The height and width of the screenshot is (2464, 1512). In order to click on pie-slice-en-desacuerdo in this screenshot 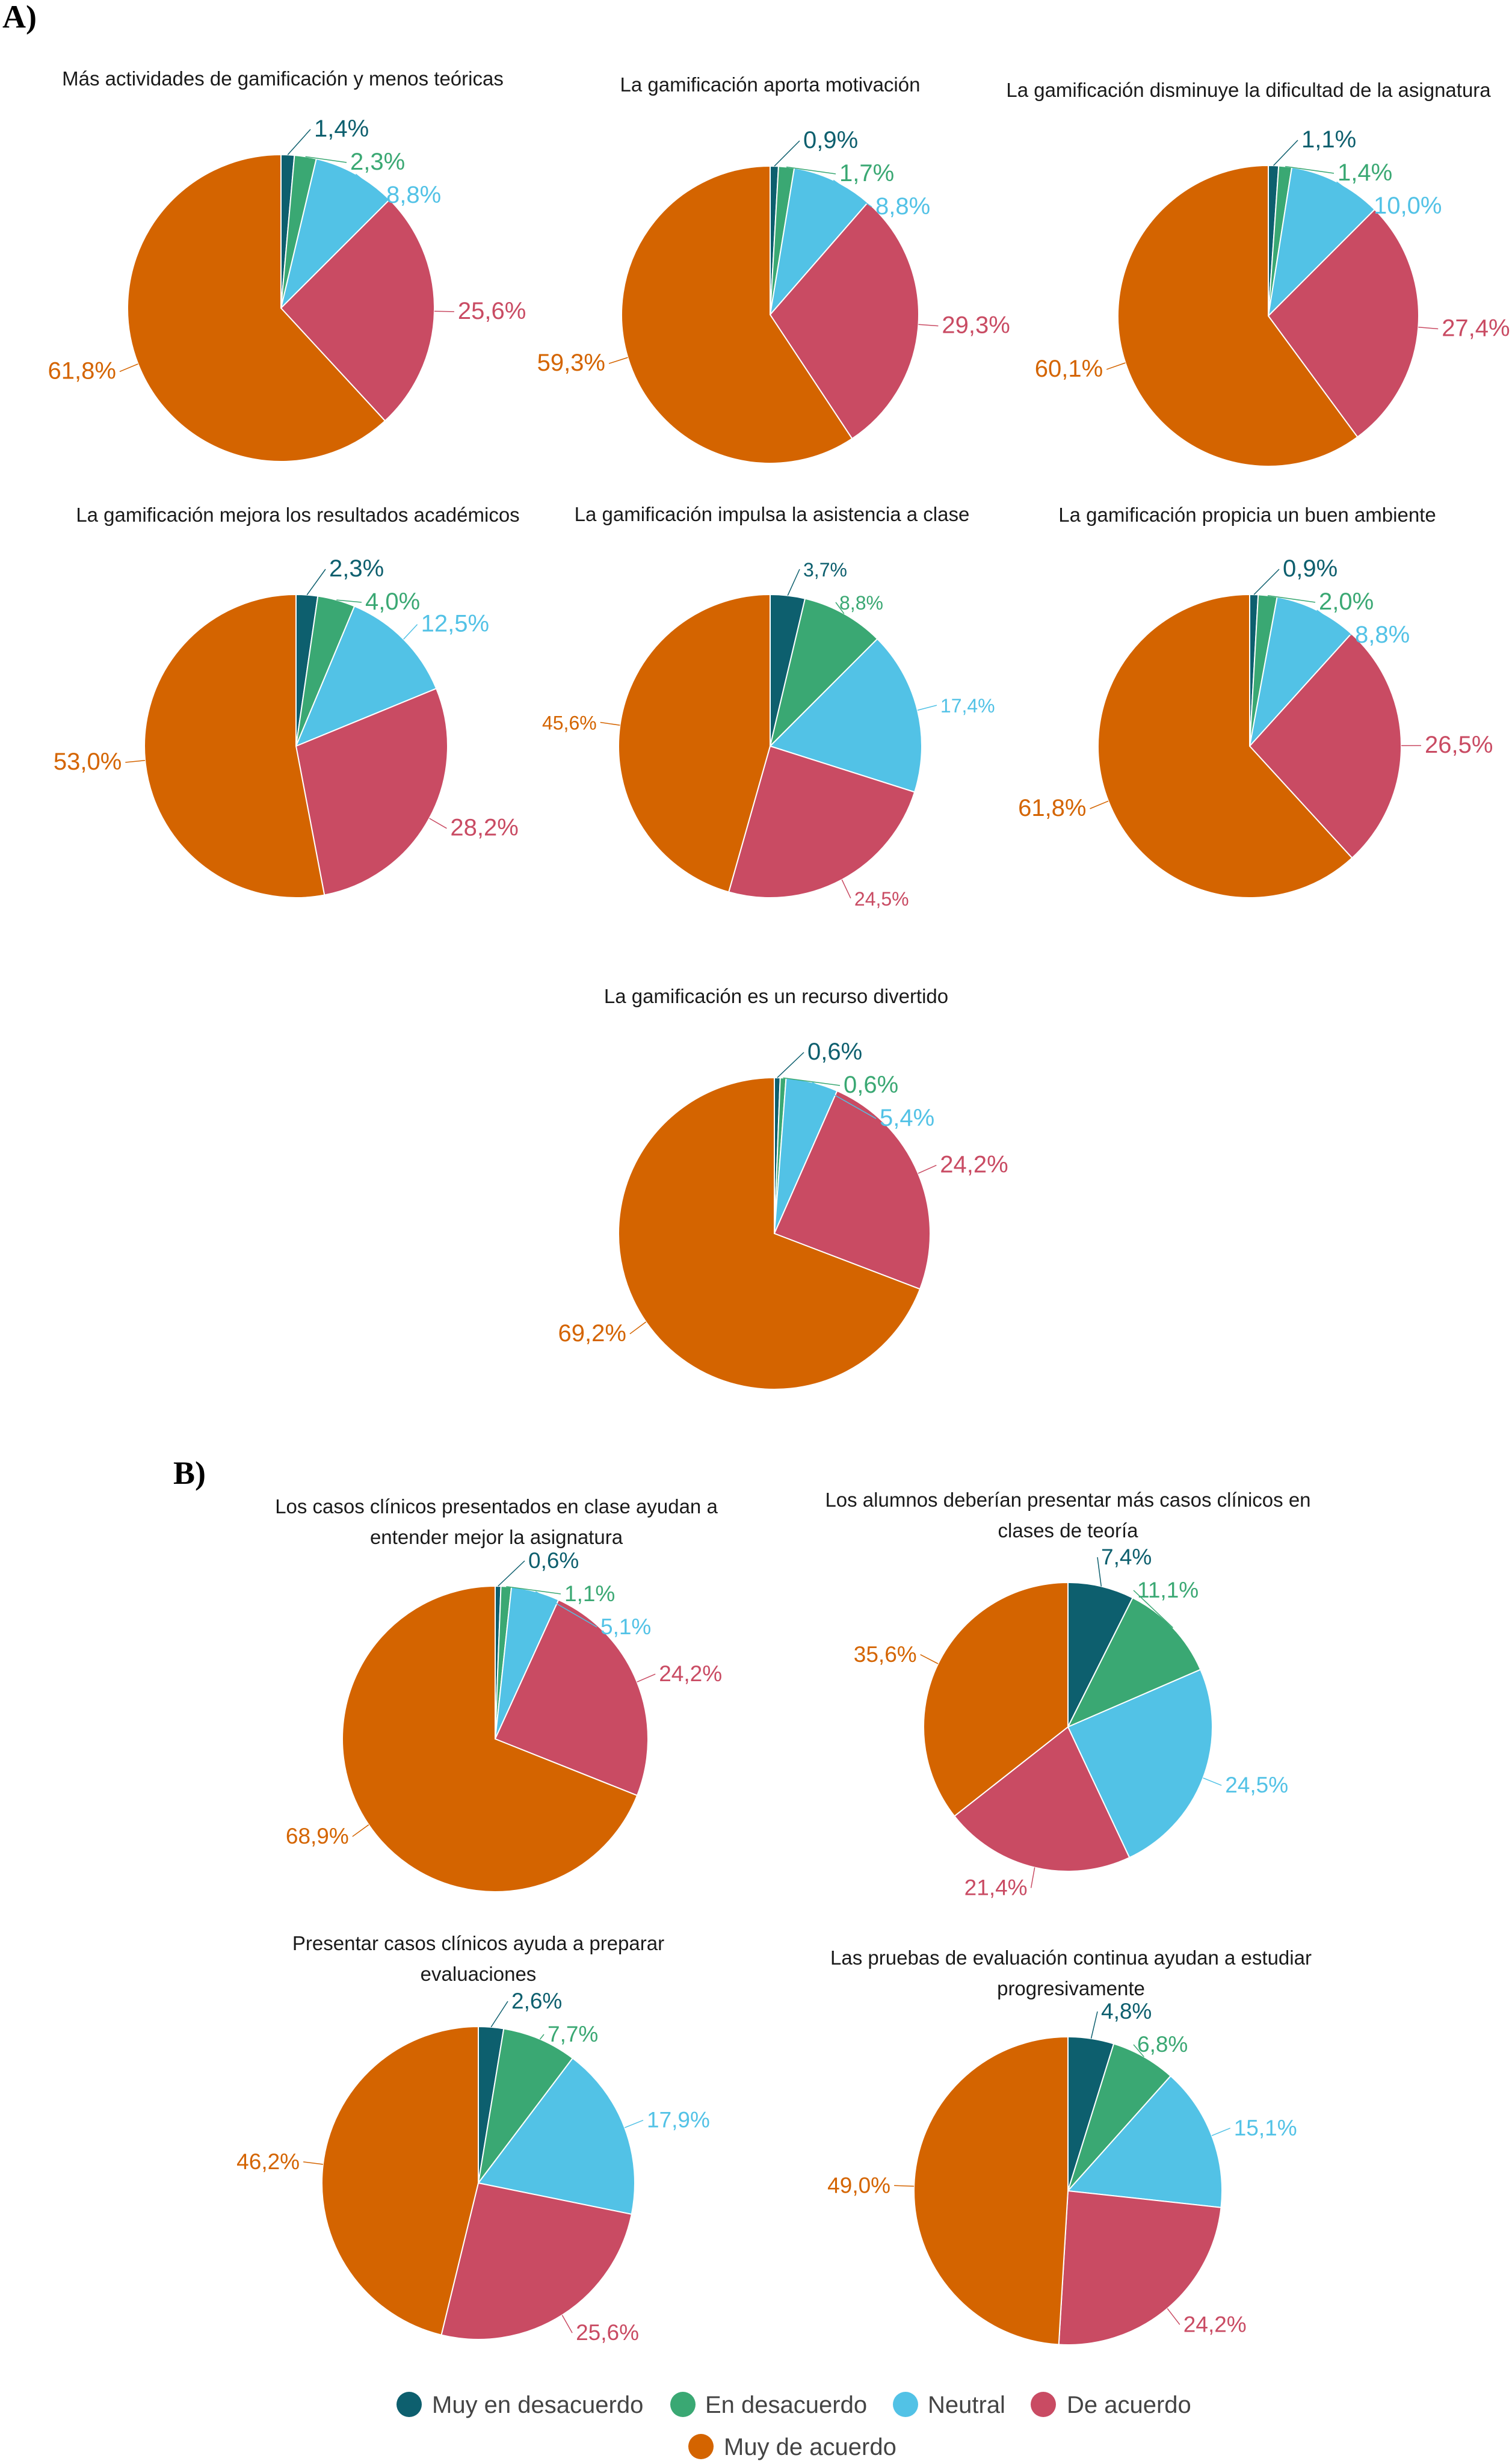, I will do `click(823, 673)`.